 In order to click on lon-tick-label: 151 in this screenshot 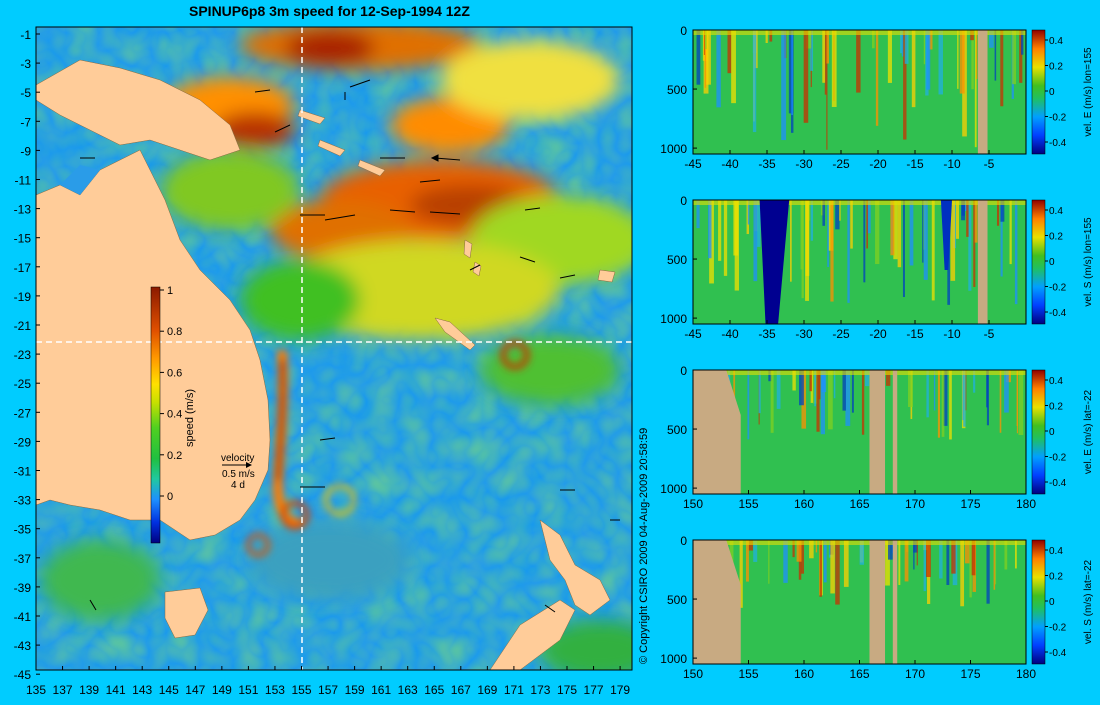, I will do `click(248, 690)`.